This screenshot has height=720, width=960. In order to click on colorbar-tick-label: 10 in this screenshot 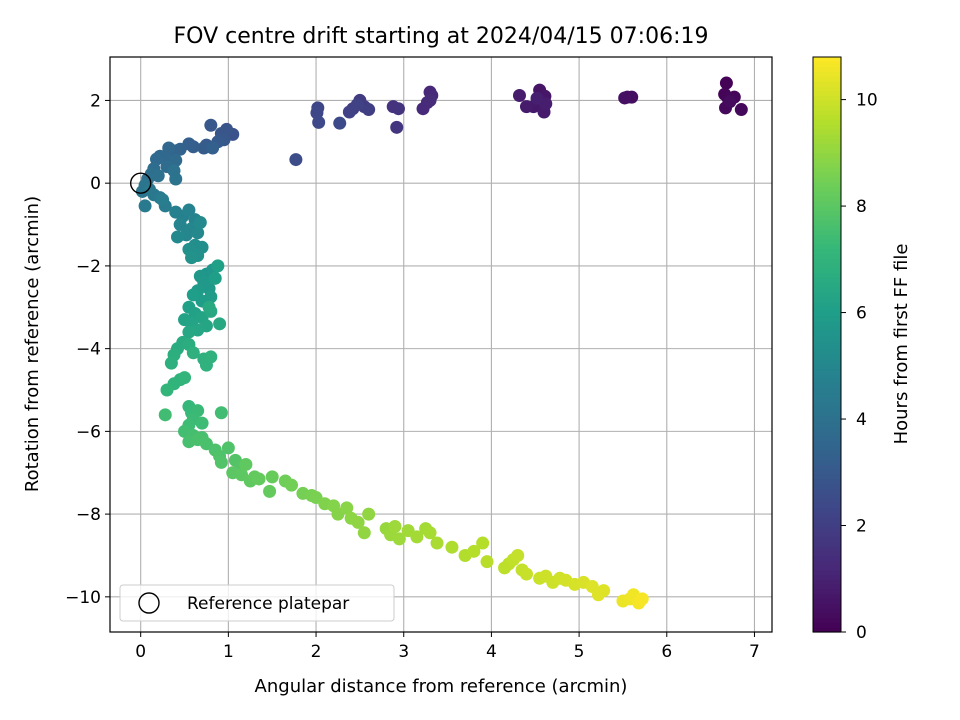, I will do `click(867, 101)`.